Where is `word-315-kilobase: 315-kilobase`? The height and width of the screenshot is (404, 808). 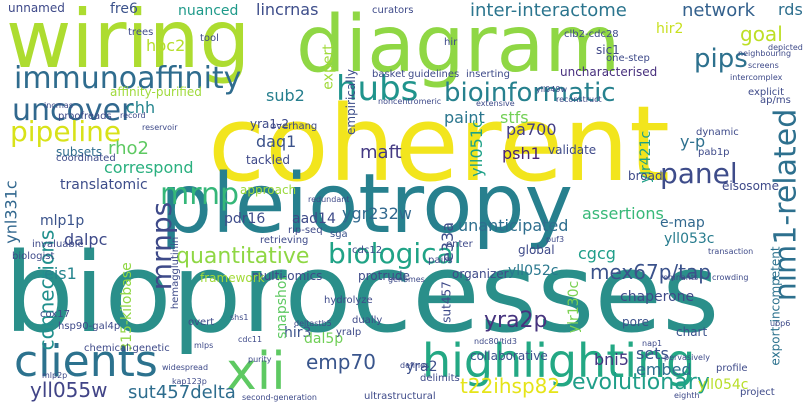
word-315-kilobase: 315-kilobase is located at coordinates (126, 307).